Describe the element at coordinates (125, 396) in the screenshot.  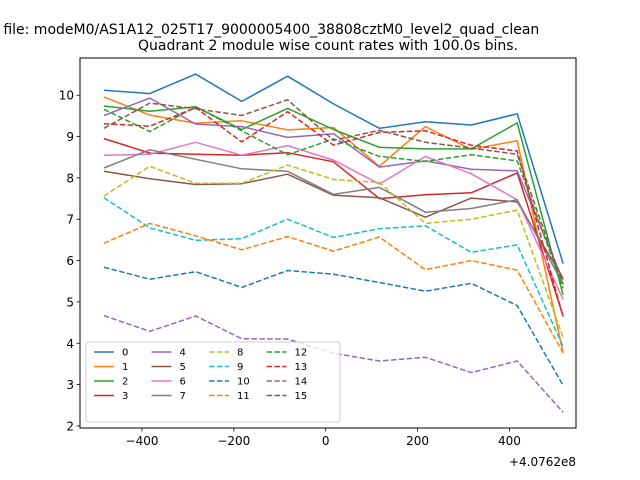
I see `legend-label-3: 3` at that location.